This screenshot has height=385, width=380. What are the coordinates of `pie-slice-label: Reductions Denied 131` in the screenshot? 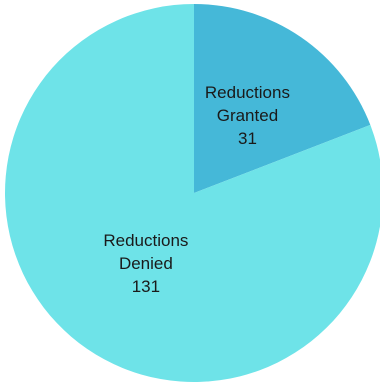 It's located at (145, 263).